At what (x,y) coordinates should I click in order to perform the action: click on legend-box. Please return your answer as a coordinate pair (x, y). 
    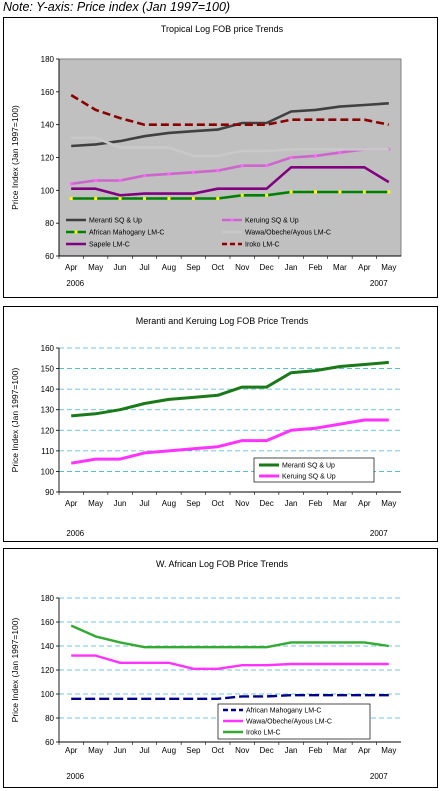
    Looking at the image, I should click on (294, 721).